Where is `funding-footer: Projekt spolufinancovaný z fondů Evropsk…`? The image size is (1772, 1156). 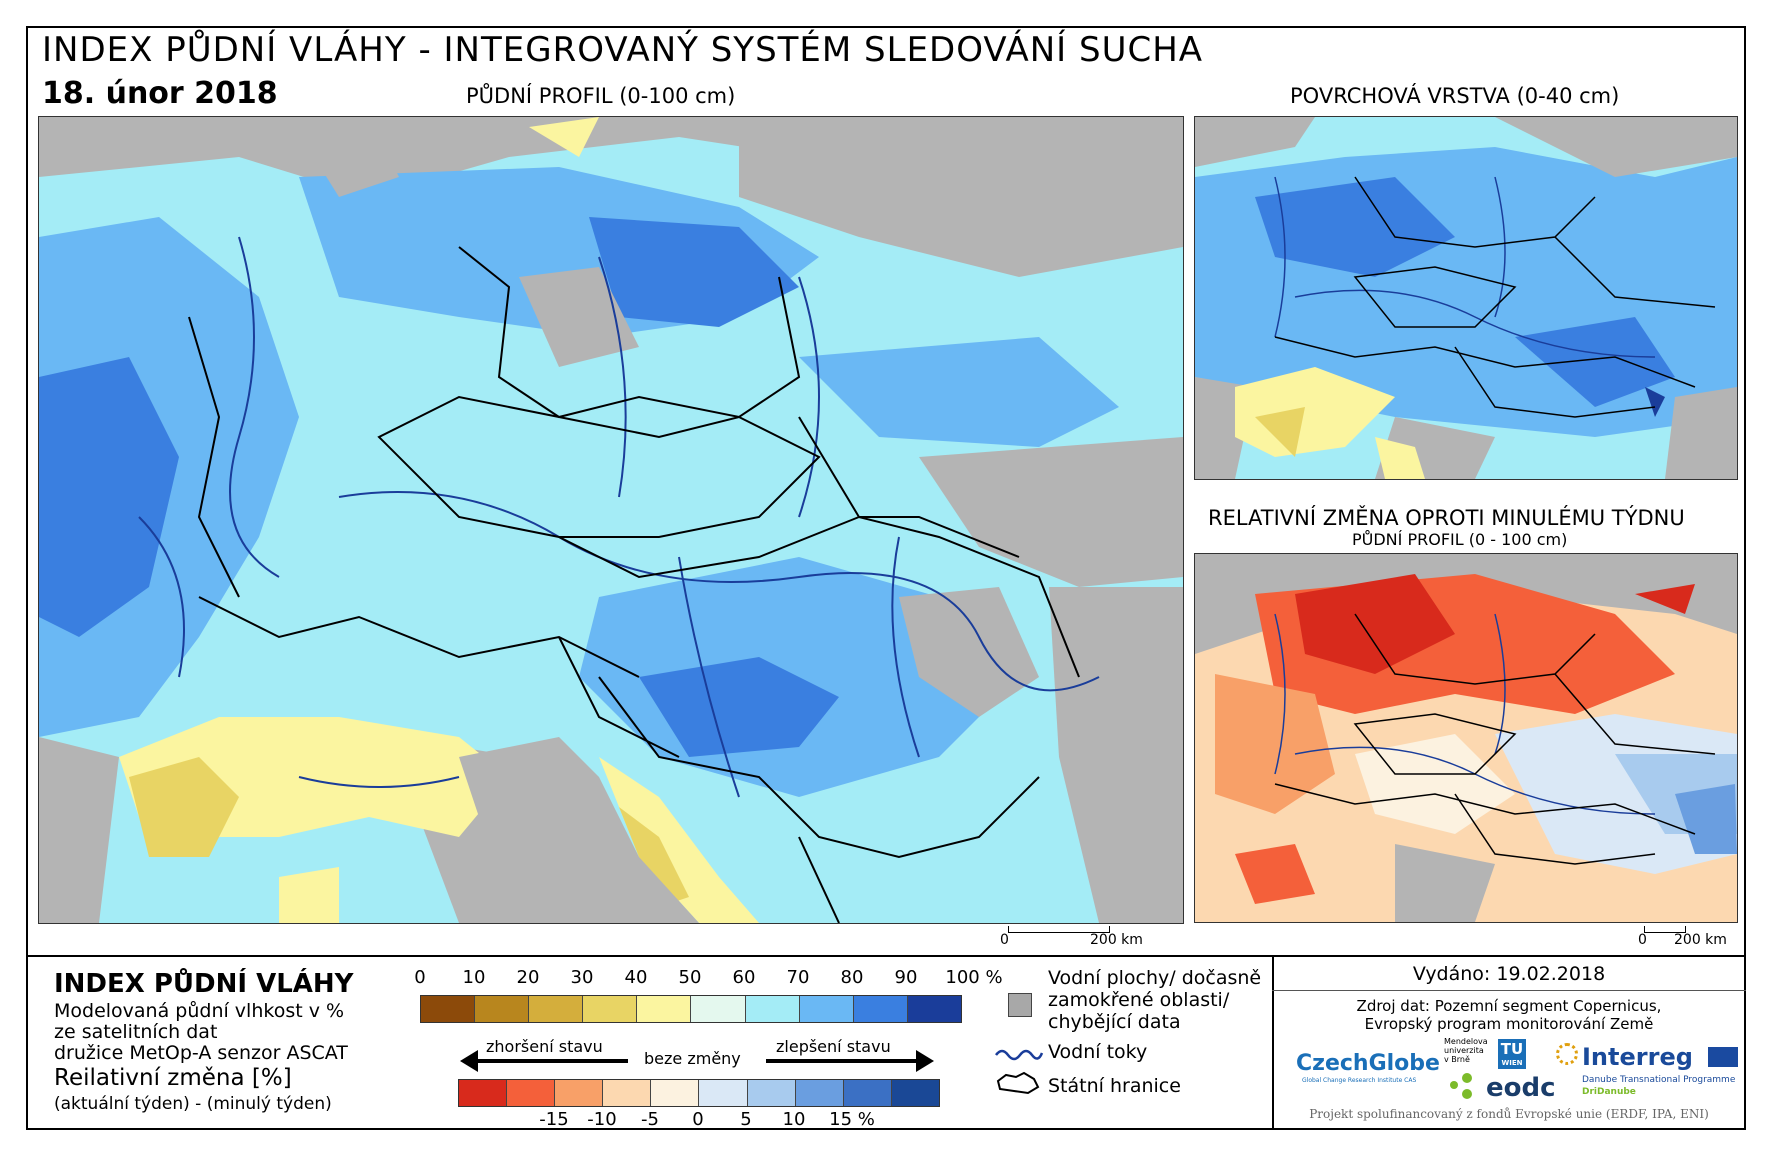 funding-footer: Projekt spolufinancovaný z fondů Evropsk… is located at coordinates (1509, 1114).